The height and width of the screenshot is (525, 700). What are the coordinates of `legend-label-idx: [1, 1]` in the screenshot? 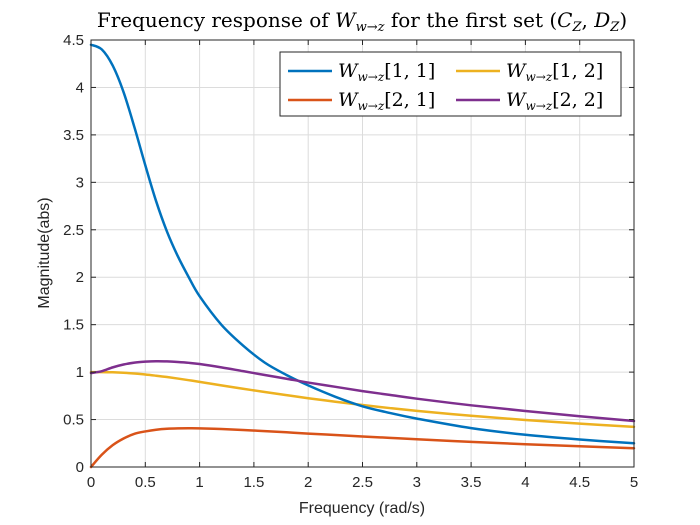 It's located at (409, 71).